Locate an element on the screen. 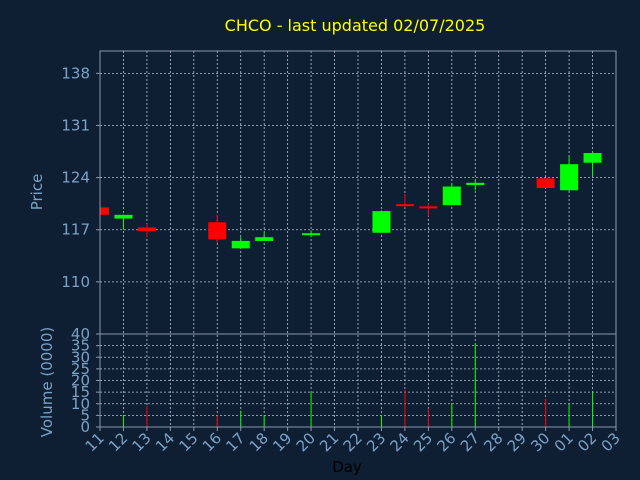  volume-tick-label: 10 is located at coordinates (80, 404).